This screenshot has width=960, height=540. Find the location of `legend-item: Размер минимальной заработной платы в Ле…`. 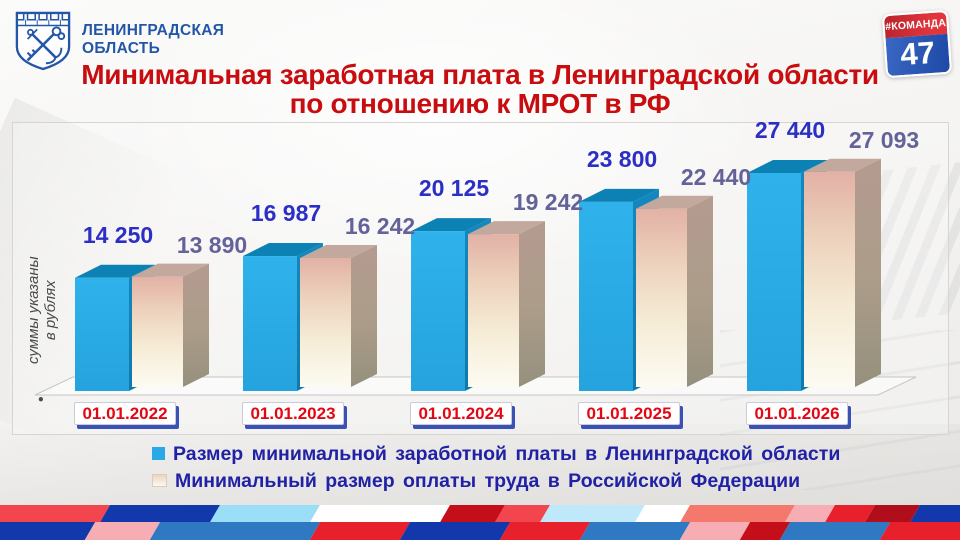

legend-item: Размер минимальной заработной платы в Ле… is located at coordinates (496, 456).